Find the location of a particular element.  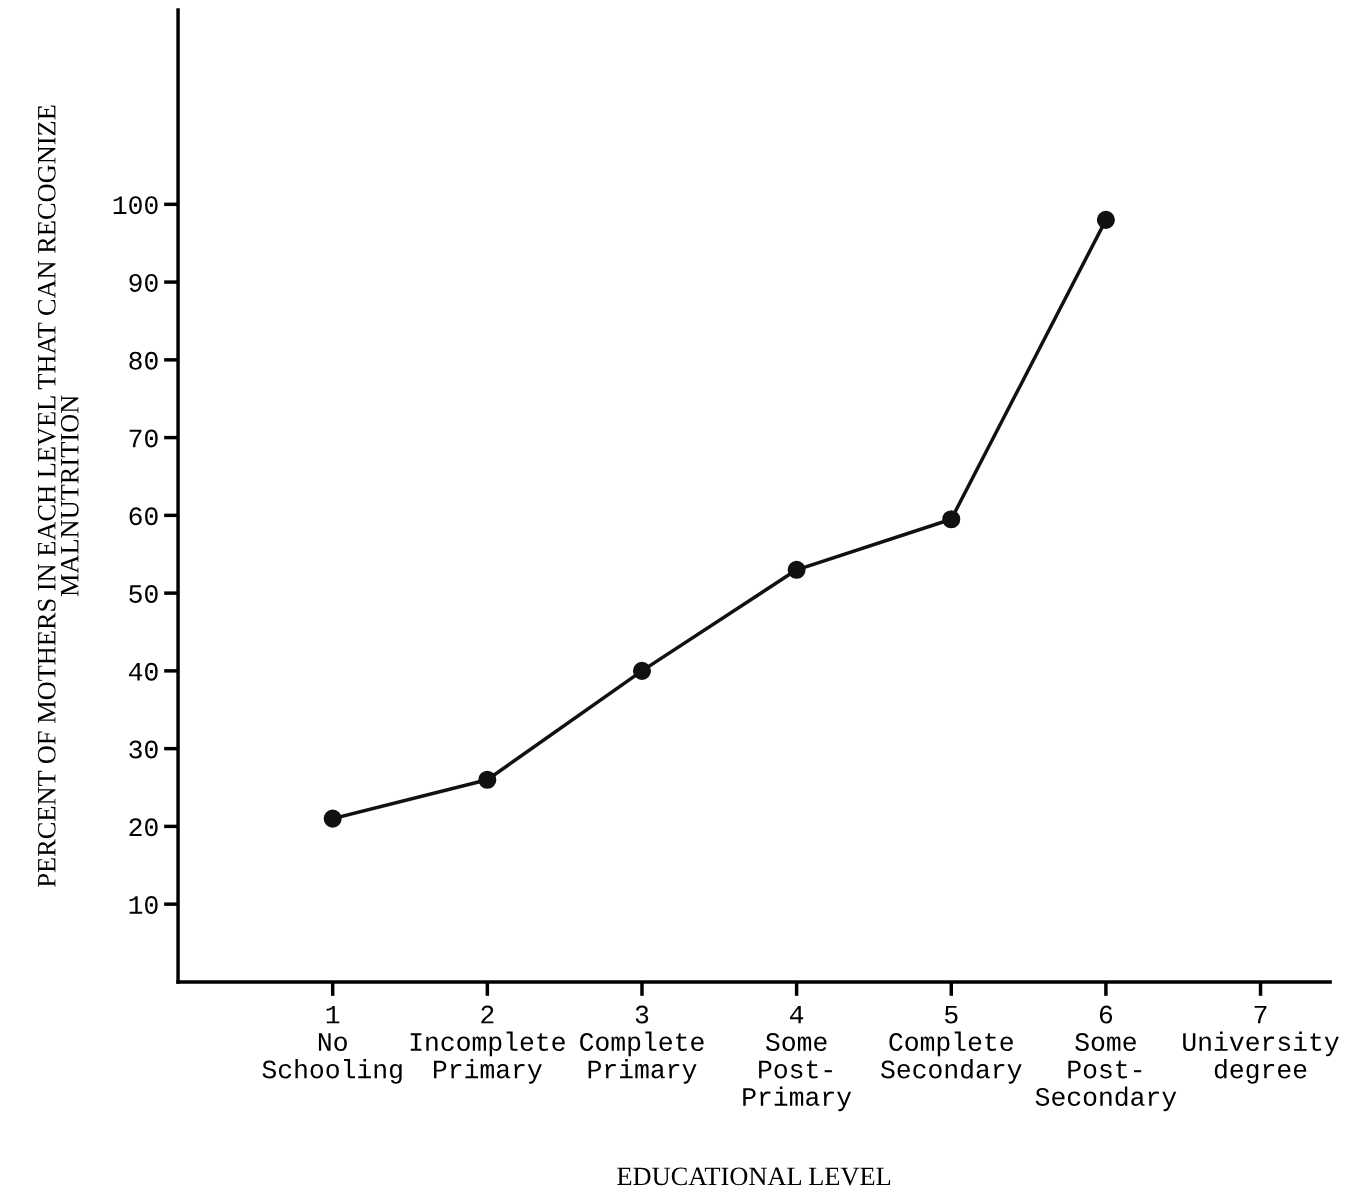

x-tick-label: 1 No Schooling is located at coordinates (332, 1044).